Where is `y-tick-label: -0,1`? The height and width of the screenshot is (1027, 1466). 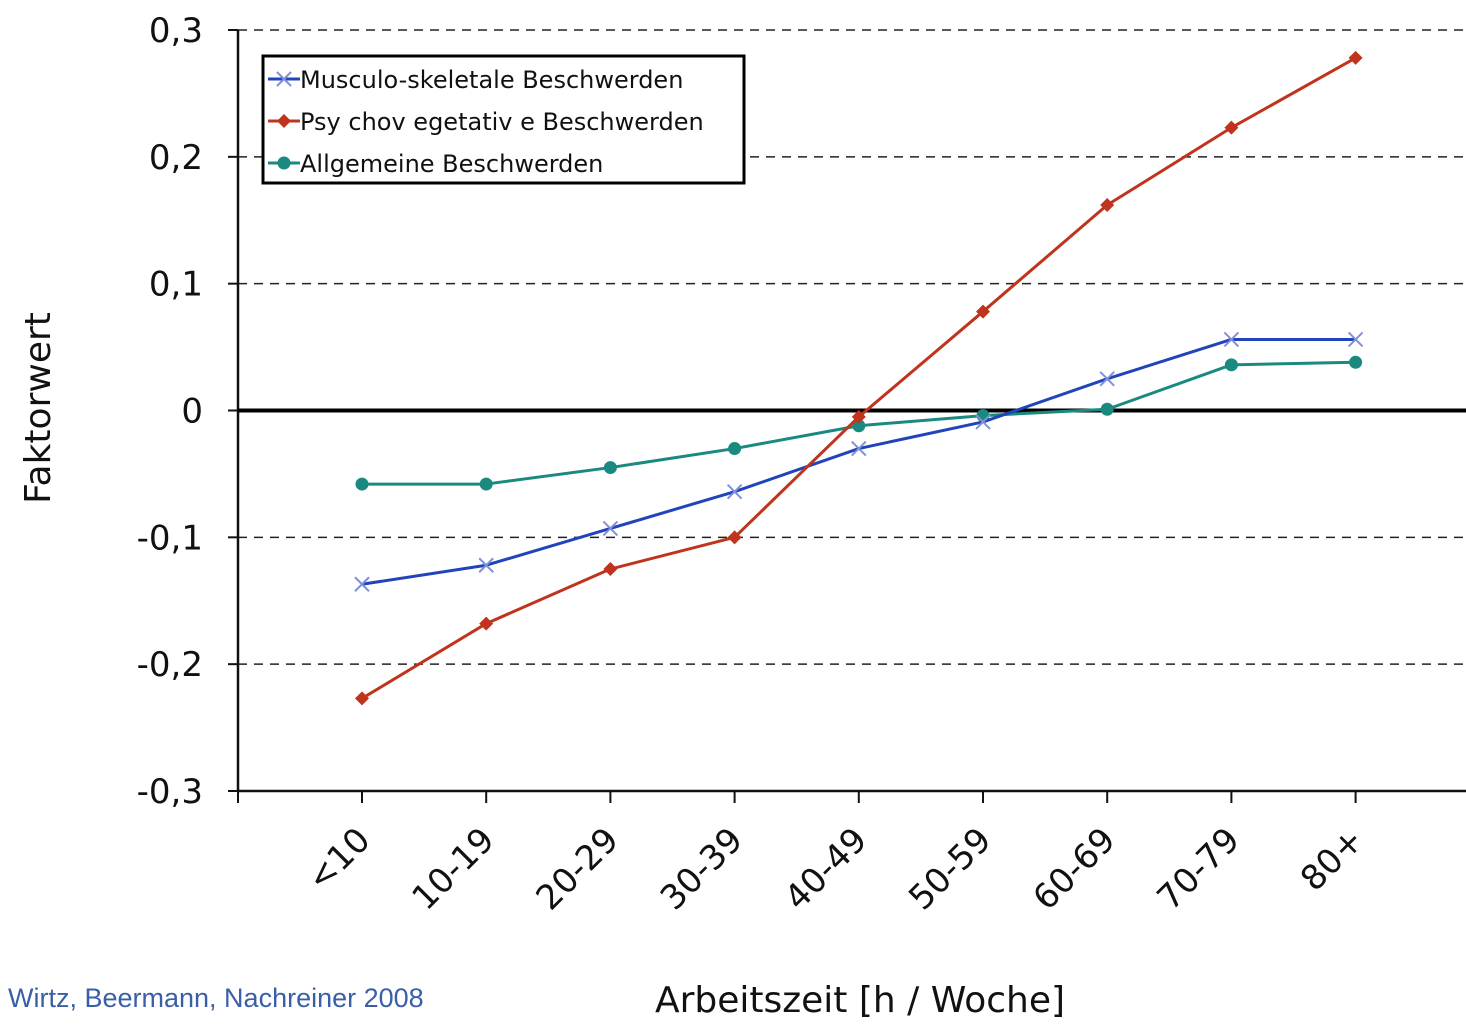 y-tick-label: -0,1 is located at coordinates (170, 538).